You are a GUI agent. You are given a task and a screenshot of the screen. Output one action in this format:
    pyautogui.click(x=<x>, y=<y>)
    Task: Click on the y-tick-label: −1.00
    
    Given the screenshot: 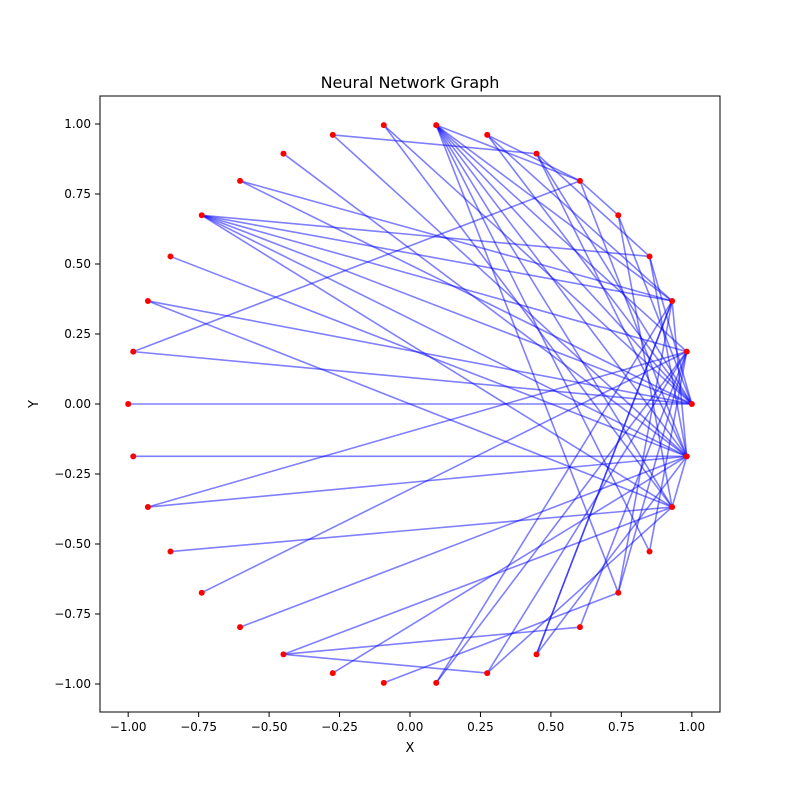 What is the action you would take?
    pyautogui.click(x=72, y=684)
    